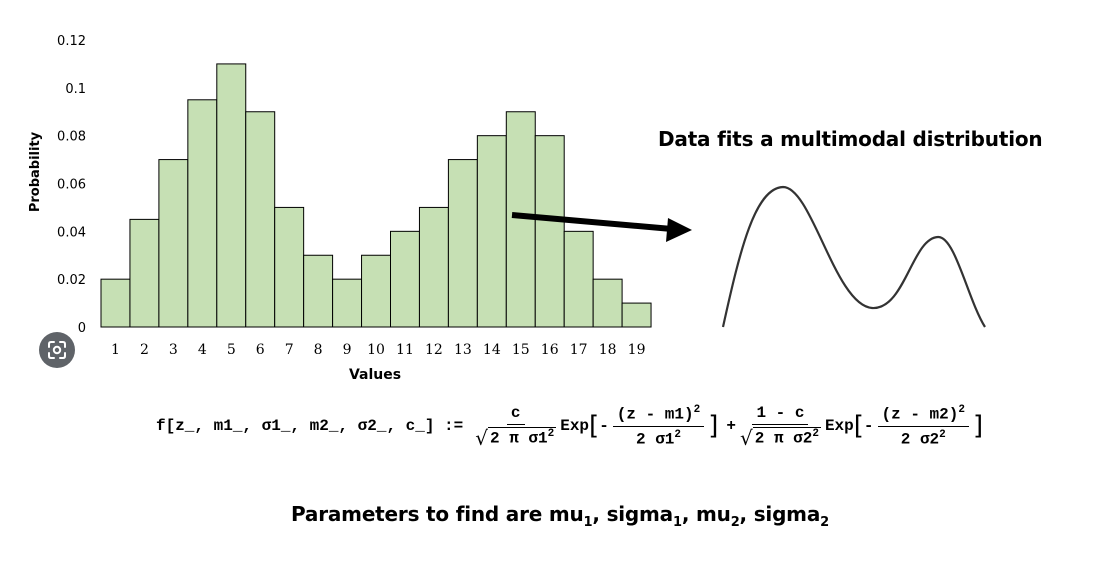  I want to click on fit-title: Data fits a multimodal distribution, so click(850, 139).